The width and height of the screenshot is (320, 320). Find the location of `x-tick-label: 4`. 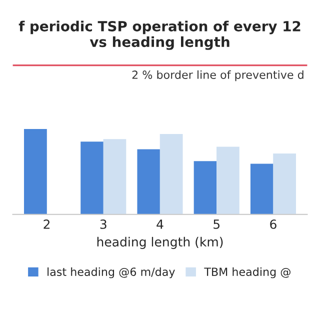

x-tick-label: 4 is located at coordinates (160, 224).